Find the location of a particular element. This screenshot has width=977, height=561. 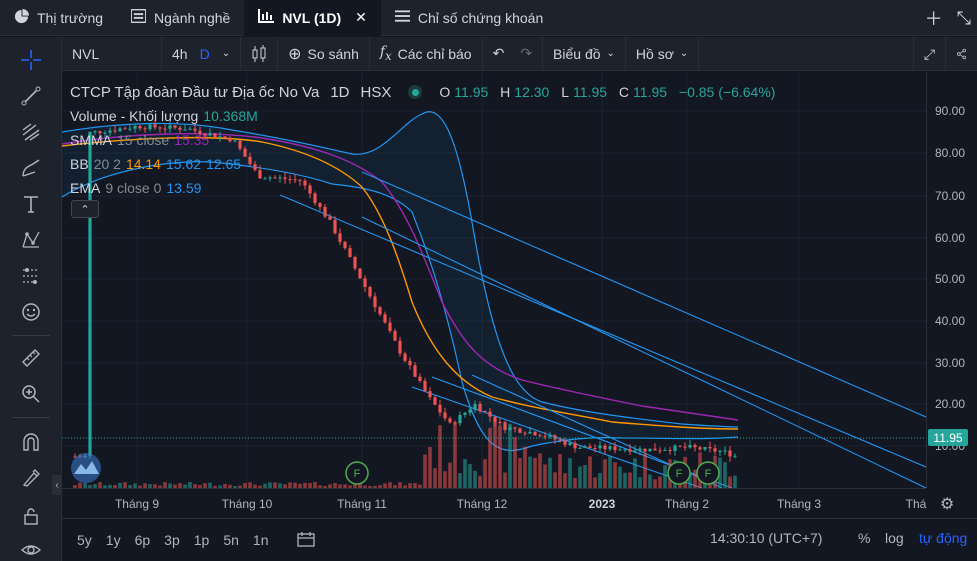

range-5d: 5n is located at coordinates (231, 540).